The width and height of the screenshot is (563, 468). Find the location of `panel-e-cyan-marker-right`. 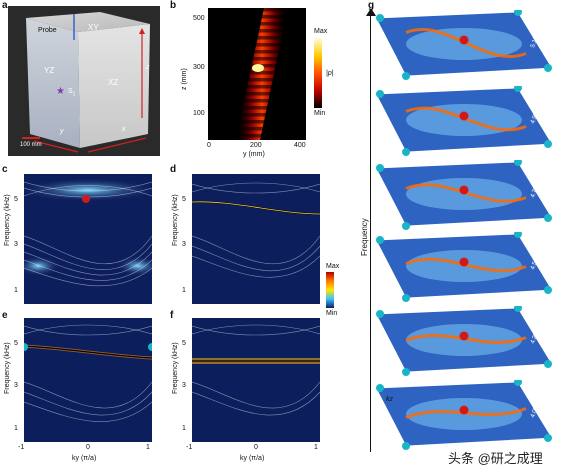

panel-e-cyan-marker-right is located at coordinates (150, 347).